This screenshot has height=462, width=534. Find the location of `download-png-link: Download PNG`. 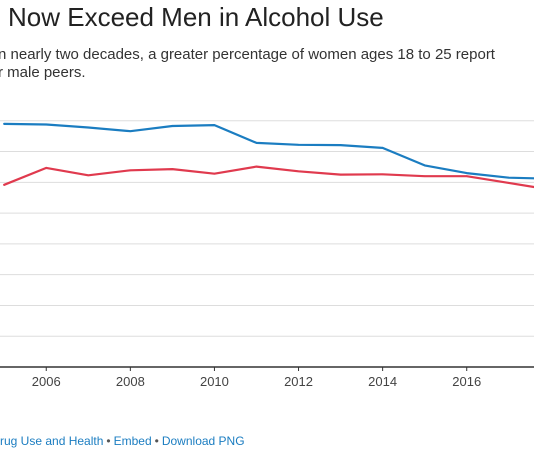

download-png-link: Download PNG is located at coordinates (203, 441).